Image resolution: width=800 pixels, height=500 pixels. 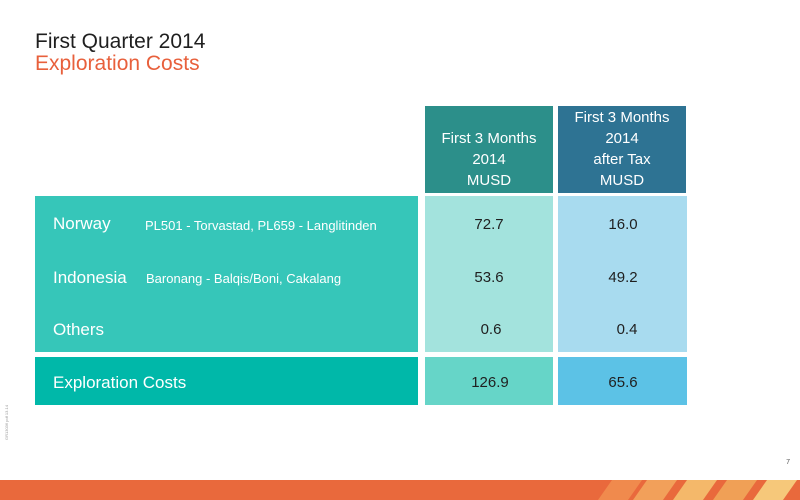 I want to click on row-detail-indonesia: Baronang - Balqis/Boni, Cakalang, so click(x=244, y=278).